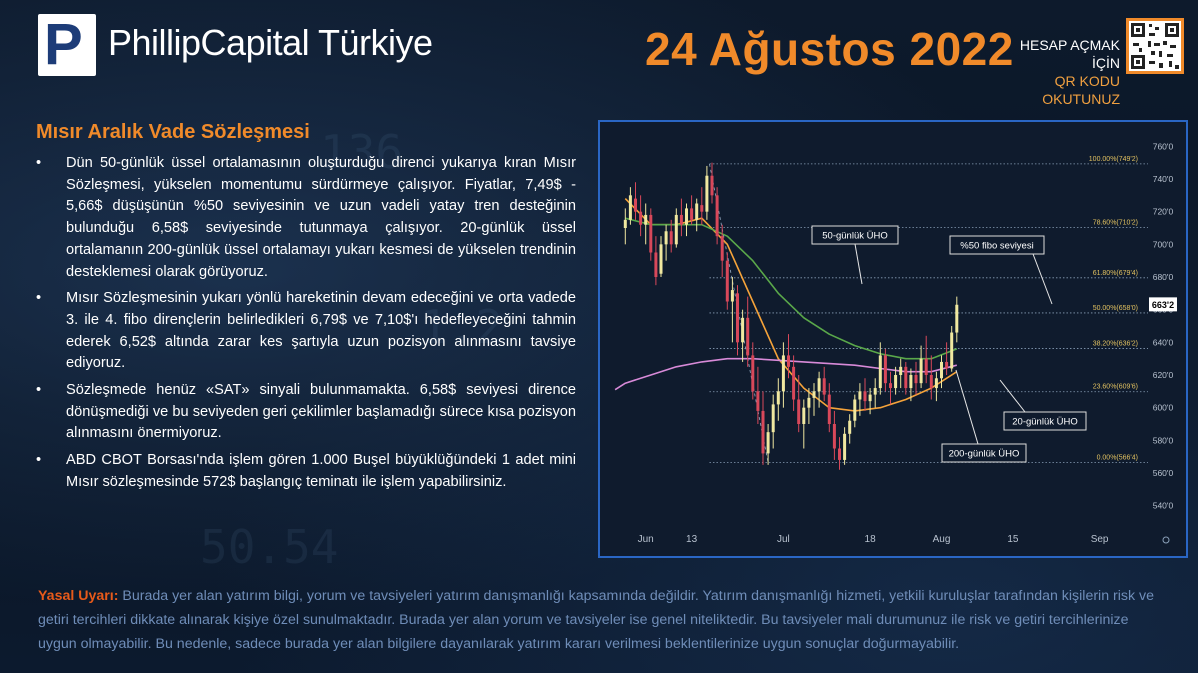 The width and height of the screenshot is (1198, 673). I want to click on qr-code-icon, so click(1155, 46).